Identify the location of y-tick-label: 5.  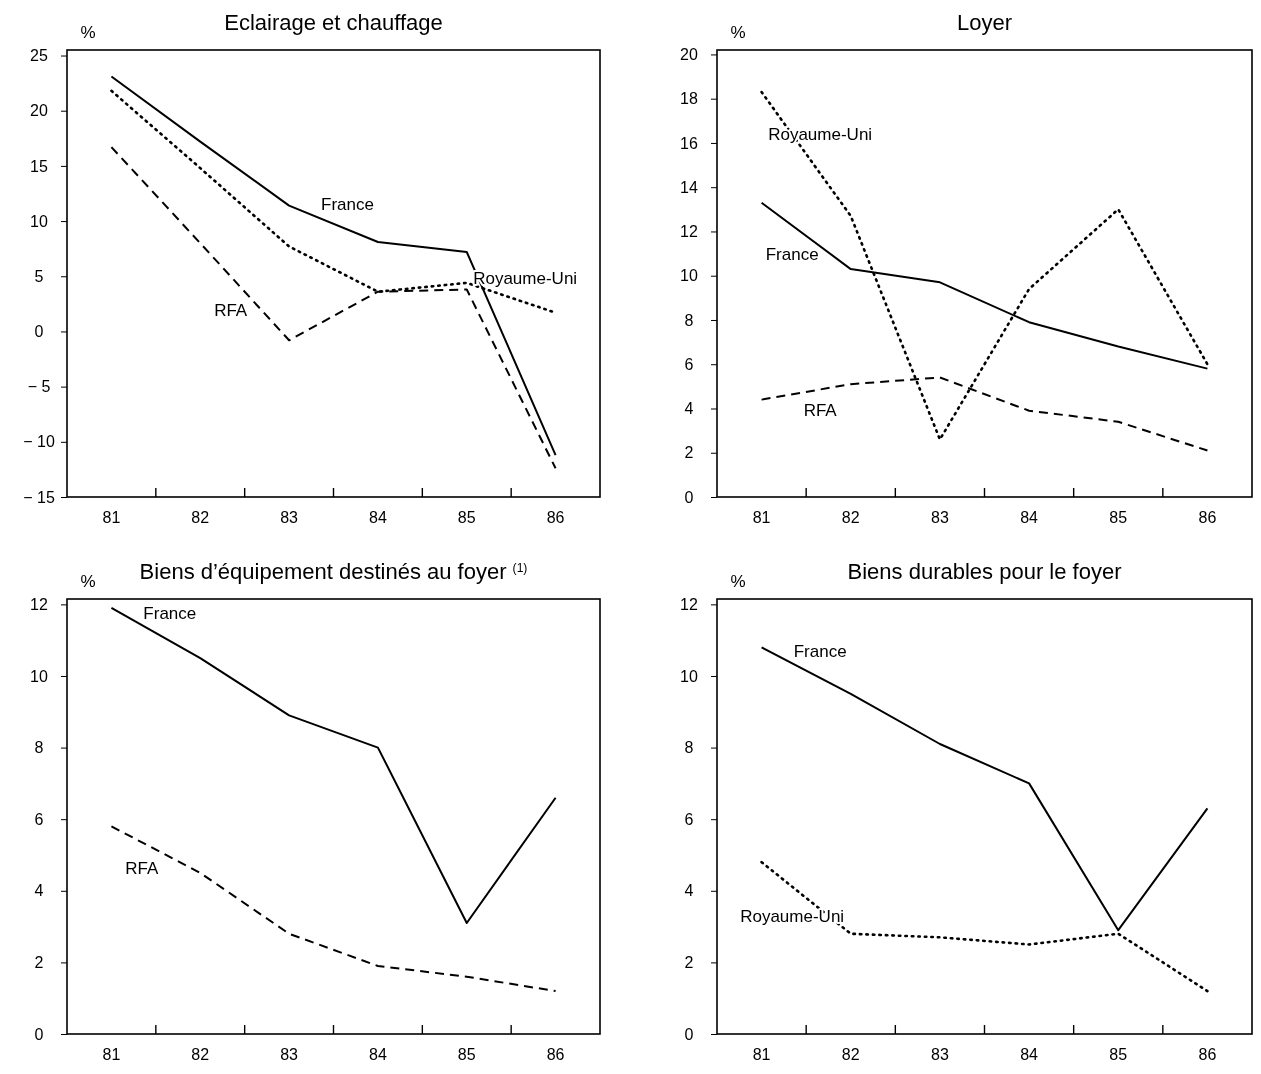
(39, 276).